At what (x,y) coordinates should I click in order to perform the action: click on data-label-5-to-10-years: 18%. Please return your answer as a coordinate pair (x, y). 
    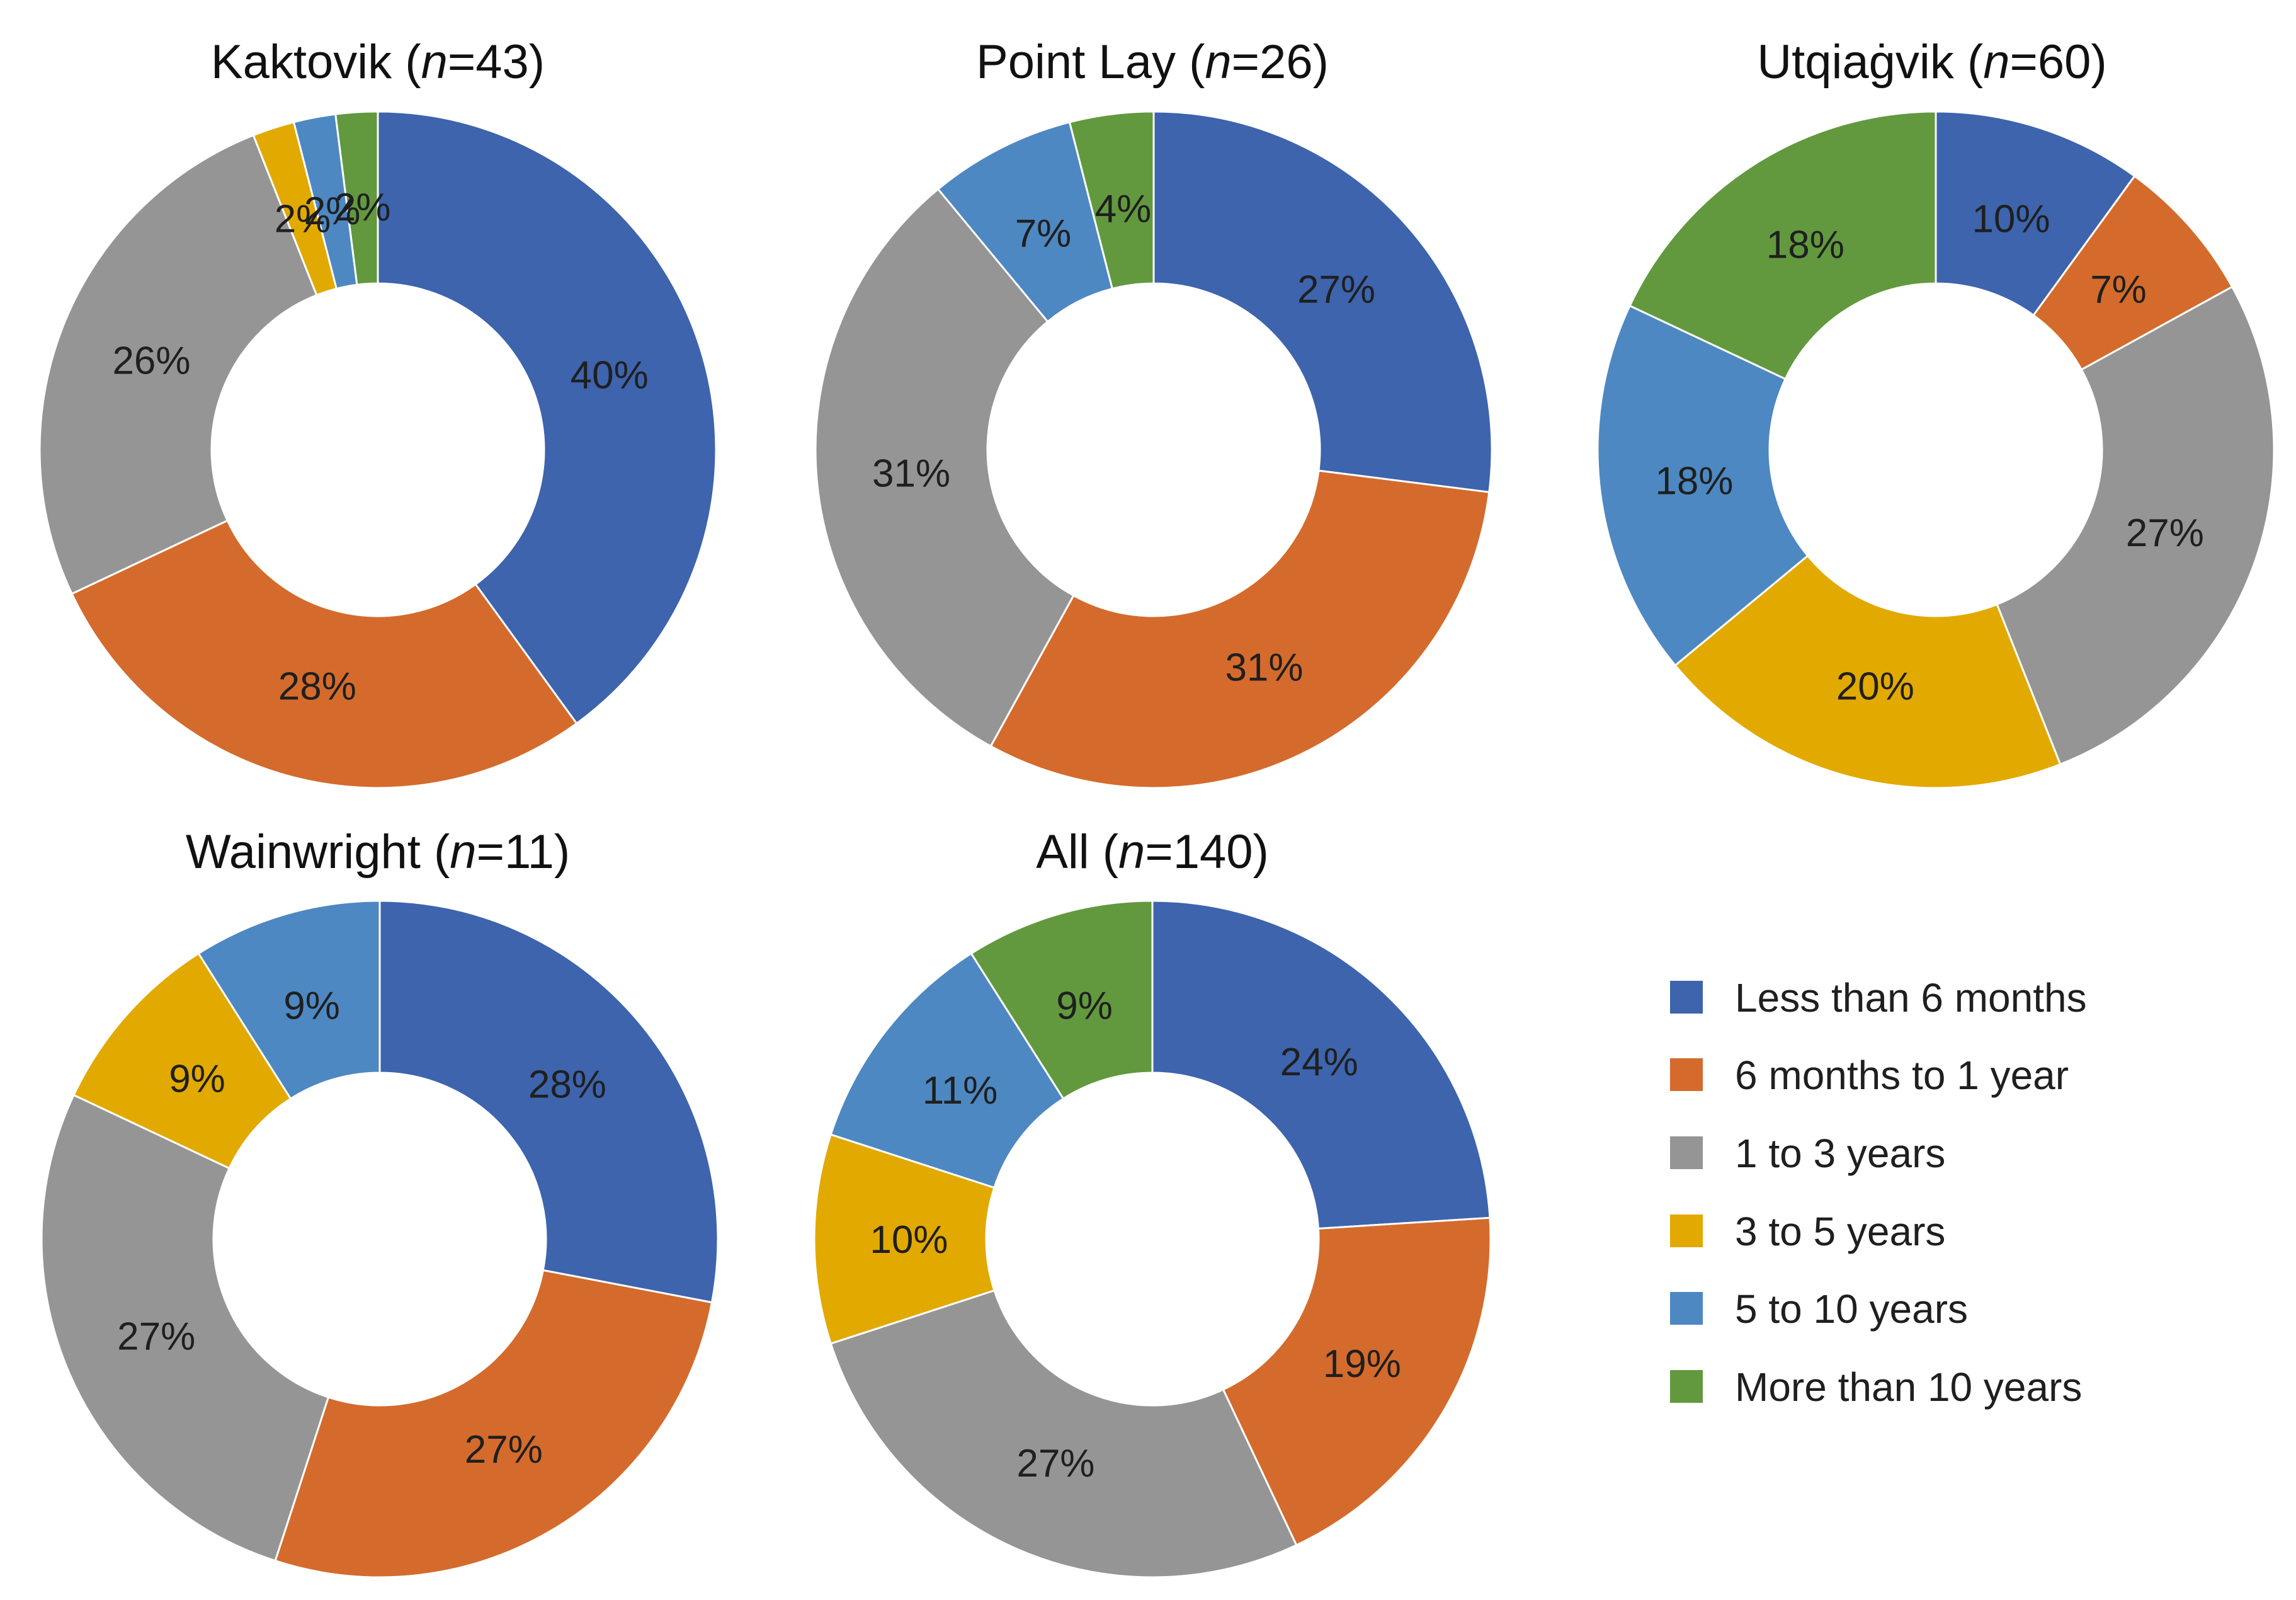
    Looking at the image, I should click on (1694, 481).